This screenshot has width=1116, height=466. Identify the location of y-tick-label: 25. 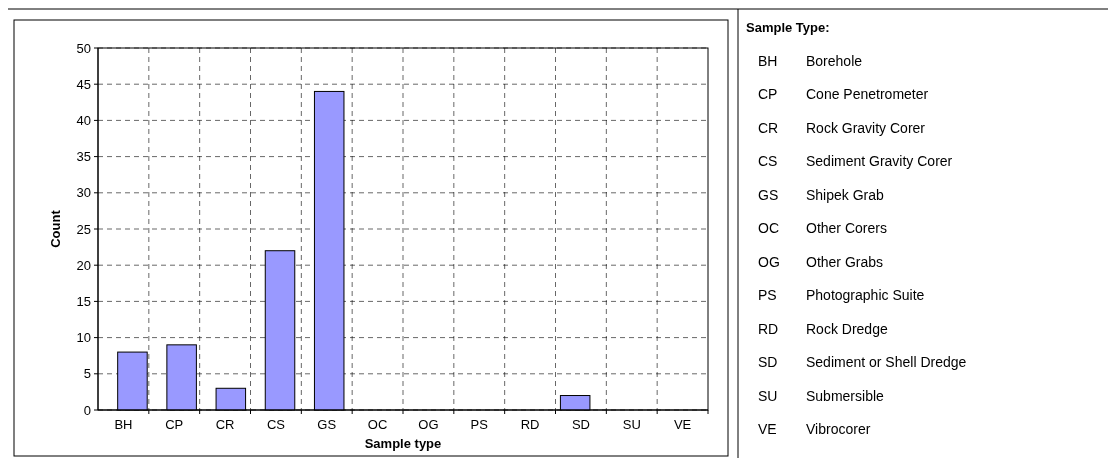
(83, 229).